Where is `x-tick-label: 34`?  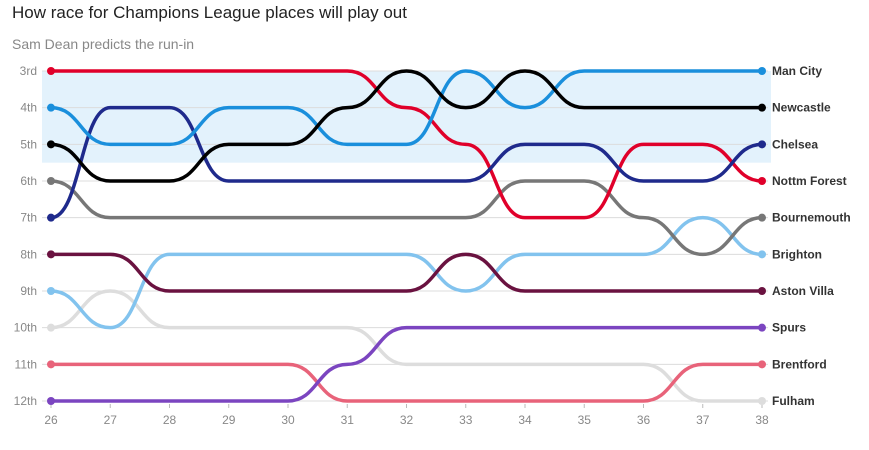 x-tick-label: 34 is located at coordinates (525, 420).